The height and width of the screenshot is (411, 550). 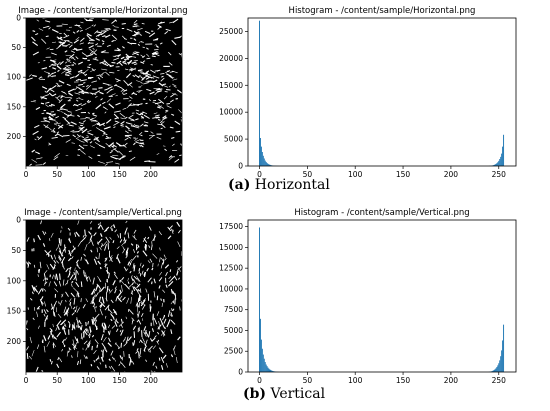 I want to click on image-x-tick-label: 0, so click(x=26, y=174).